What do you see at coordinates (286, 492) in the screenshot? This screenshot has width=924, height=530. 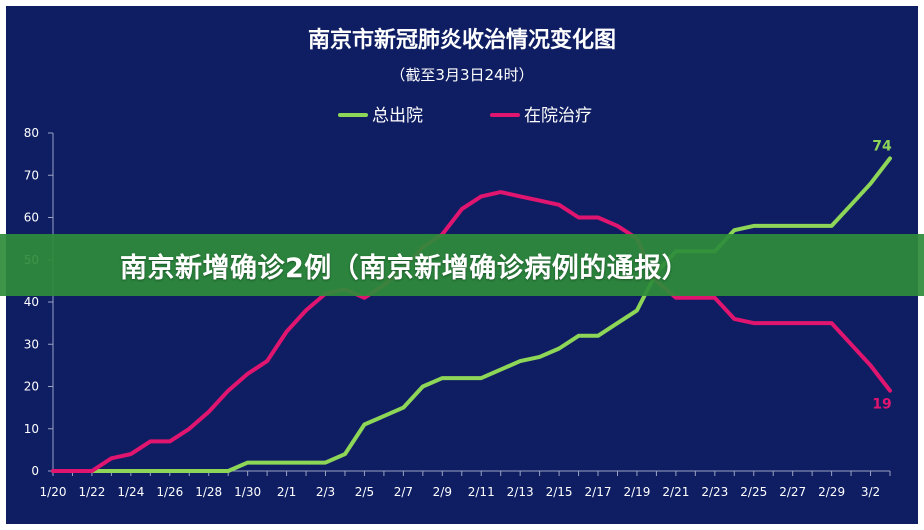 I see `x-tick-label: 2/1` at bounding box center [286, 492].